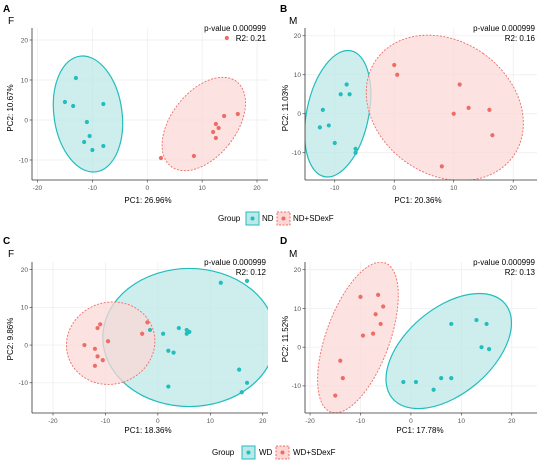  Describe the element at coordinates (314, 452) in the screenshot. I see `legend-item-wd-sdexf: WD+SDexF` at that location.